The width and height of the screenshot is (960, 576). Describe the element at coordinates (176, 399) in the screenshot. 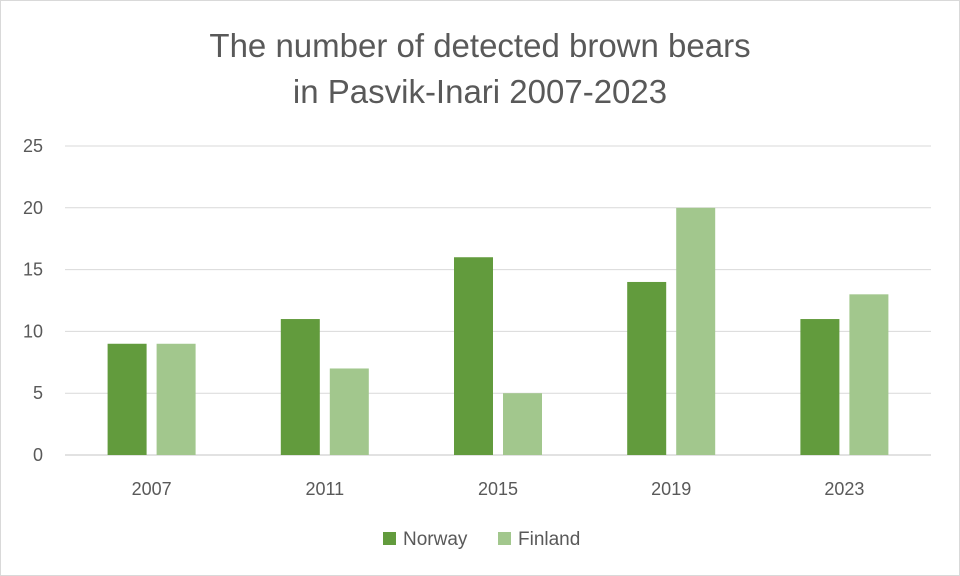

I see `bar-finland-2007` at that location.